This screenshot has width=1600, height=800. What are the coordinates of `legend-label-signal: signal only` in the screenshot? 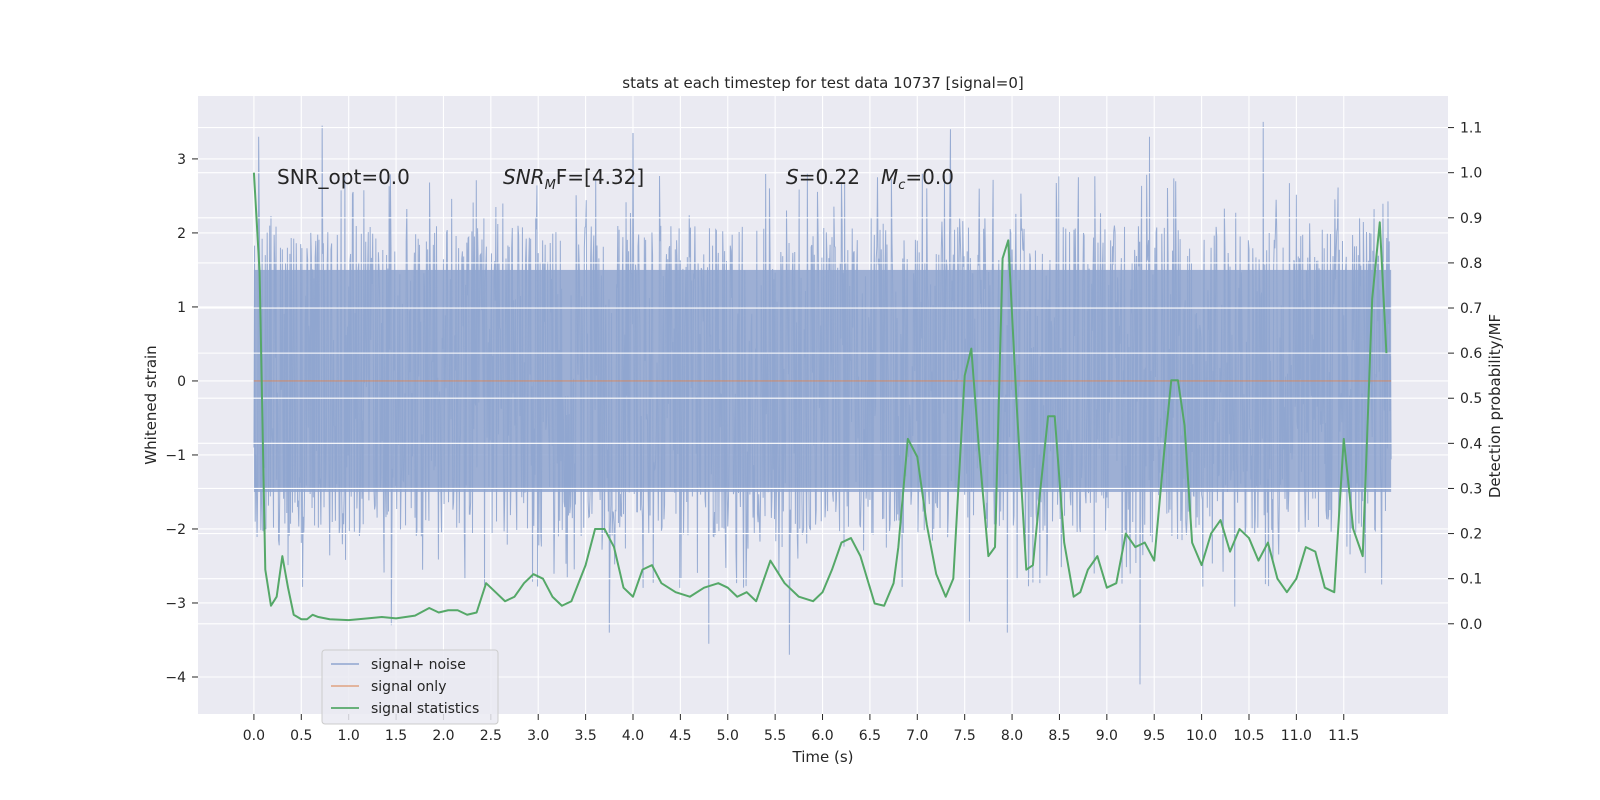 It's located at (408, 687).